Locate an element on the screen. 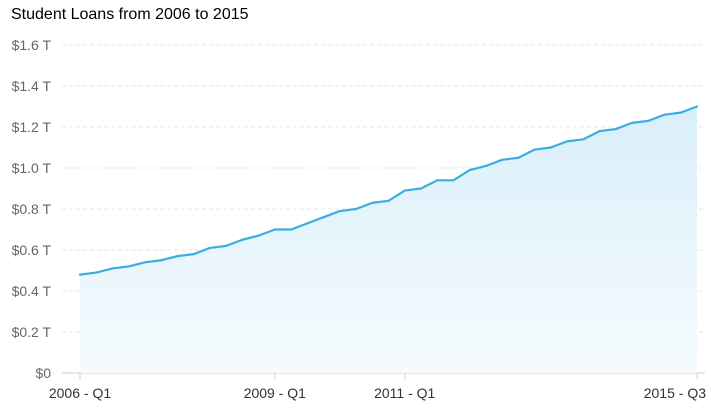  x-tick-label: 2009 - Q1 is located at coordinates (275, 393).